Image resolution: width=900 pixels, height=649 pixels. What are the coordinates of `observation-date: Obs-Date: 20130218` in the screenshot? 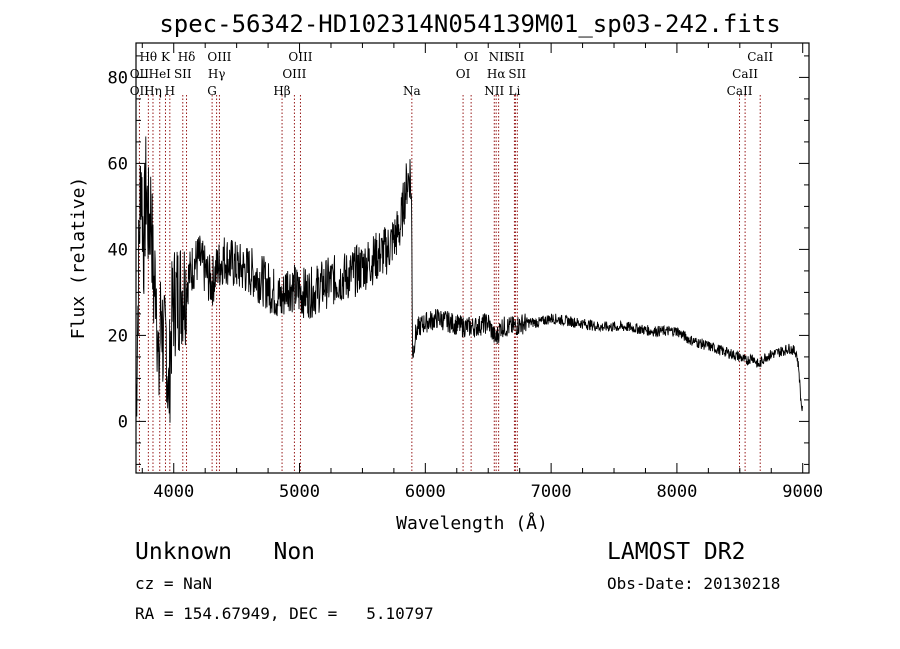 It's located at (694, 583).